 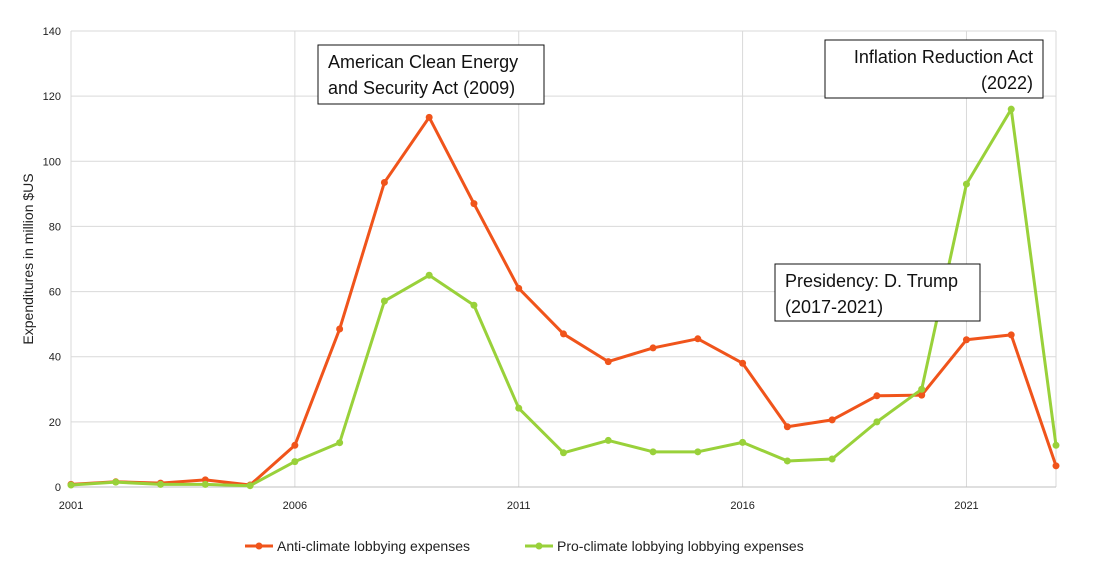 I want to click on y-tick-label: 40, so click(x=55, y=358).